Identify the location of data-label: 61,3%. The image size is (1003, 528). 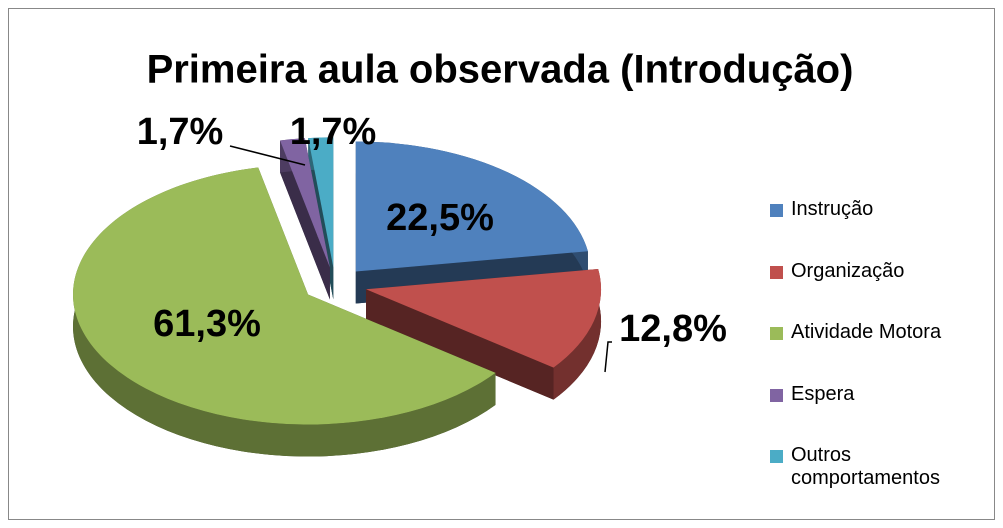
(207, 324).